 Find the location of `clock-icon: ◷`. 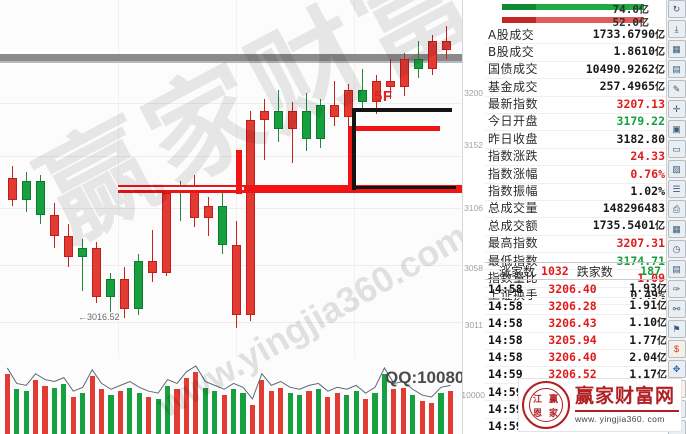

clock-icon: ◷ is located at coordinates (676, 249).